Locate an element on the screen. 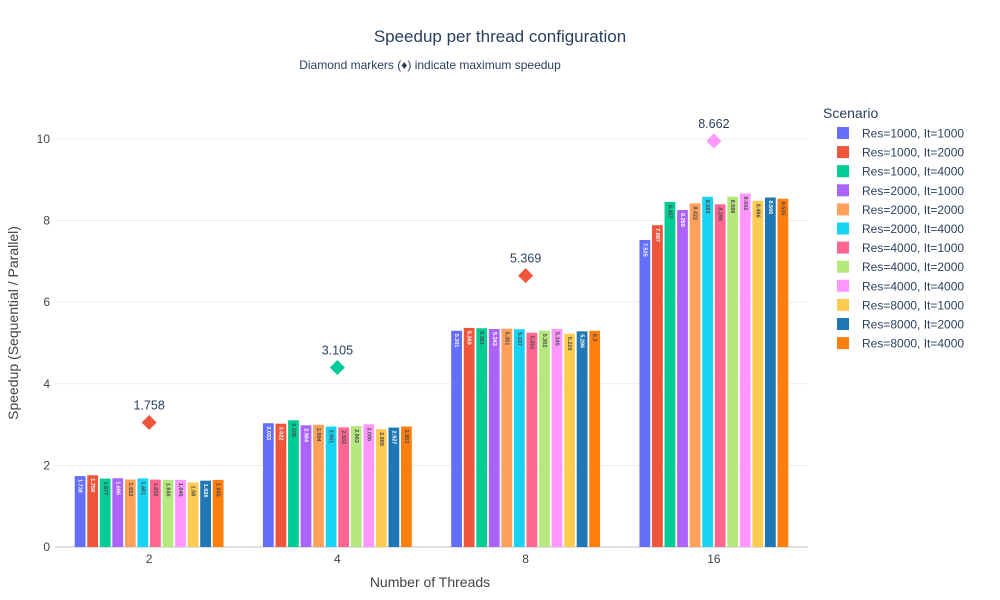  legend-item: Res=2000, It=4000 is located at coordinates (900, 229).